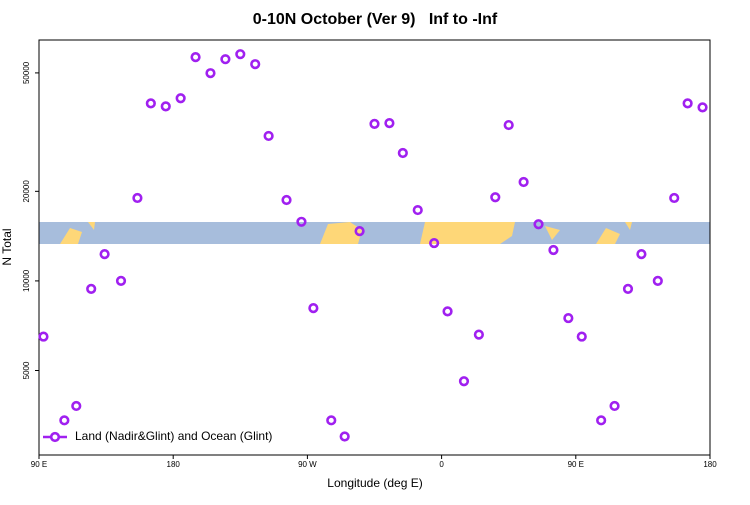  Describe the element at coordinates (26, 280) in the screenshot. I see `y-tick-label: 10000` at that location.